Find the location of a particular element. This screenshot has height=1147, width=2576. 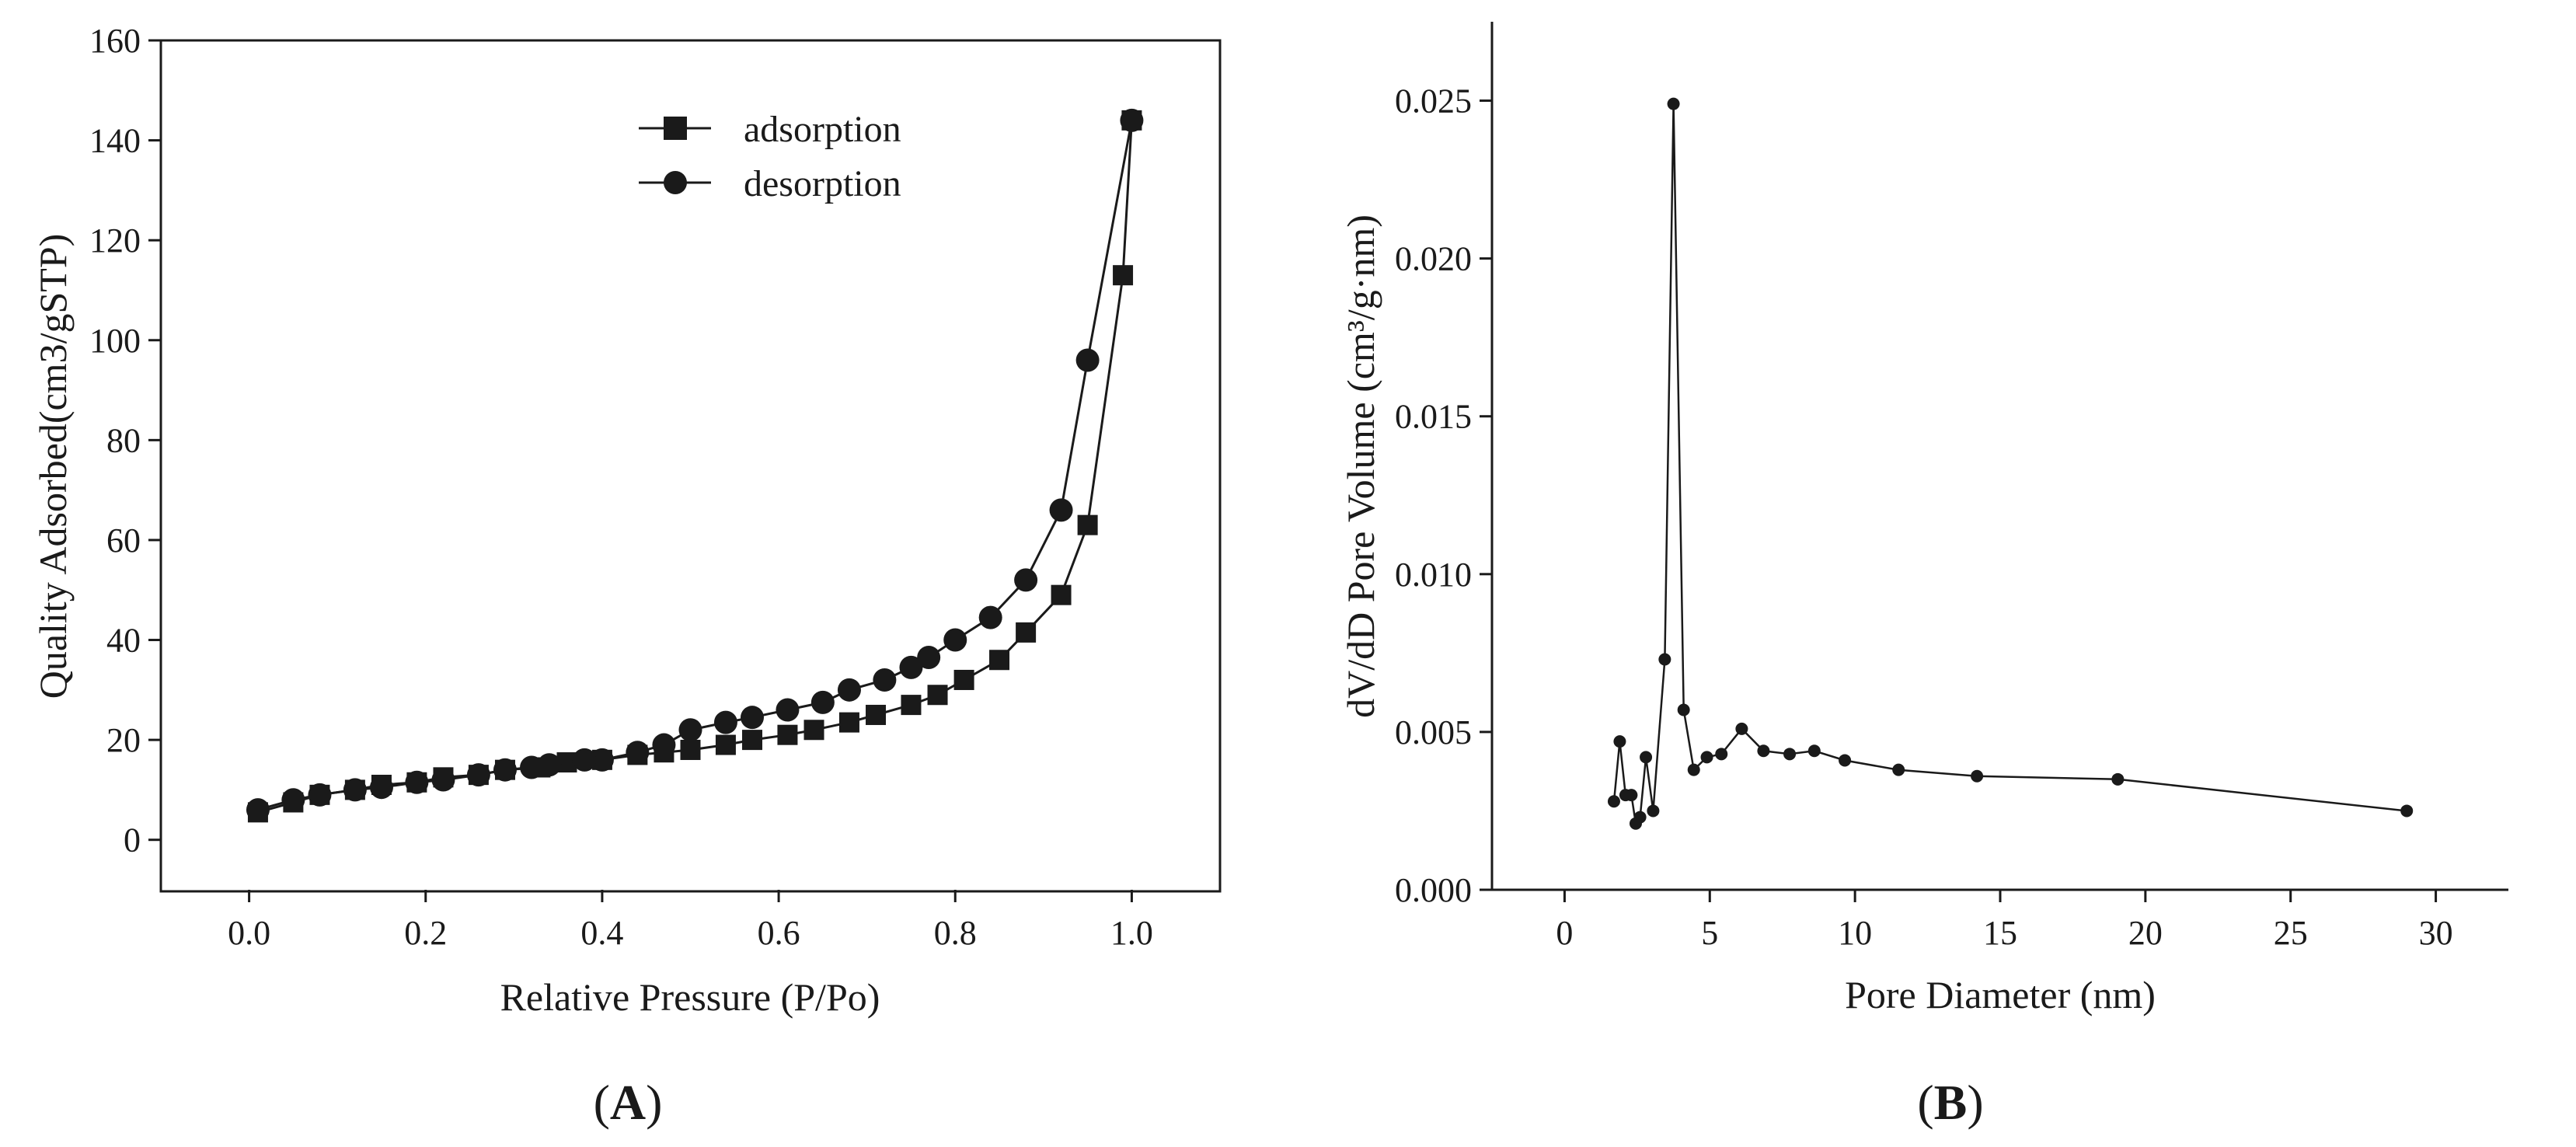

y-tick-label: 20 is located at coordinates (123, 740).